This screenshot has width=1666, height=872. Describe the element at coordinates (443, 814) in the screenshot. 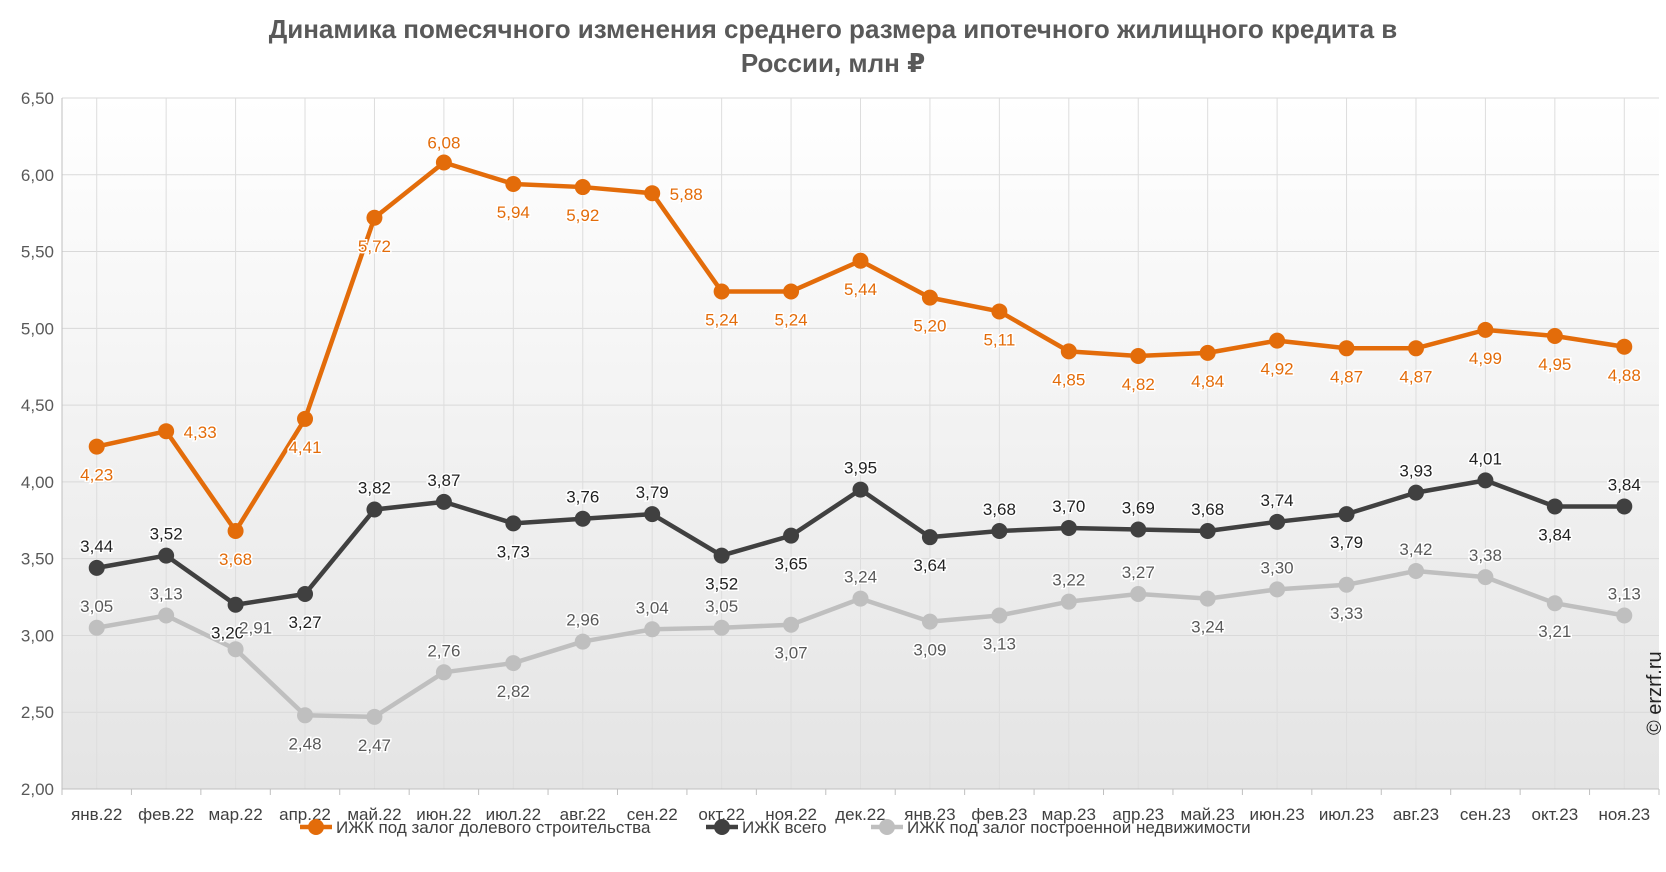

I see `x-tick-label: июн.22` at that location.